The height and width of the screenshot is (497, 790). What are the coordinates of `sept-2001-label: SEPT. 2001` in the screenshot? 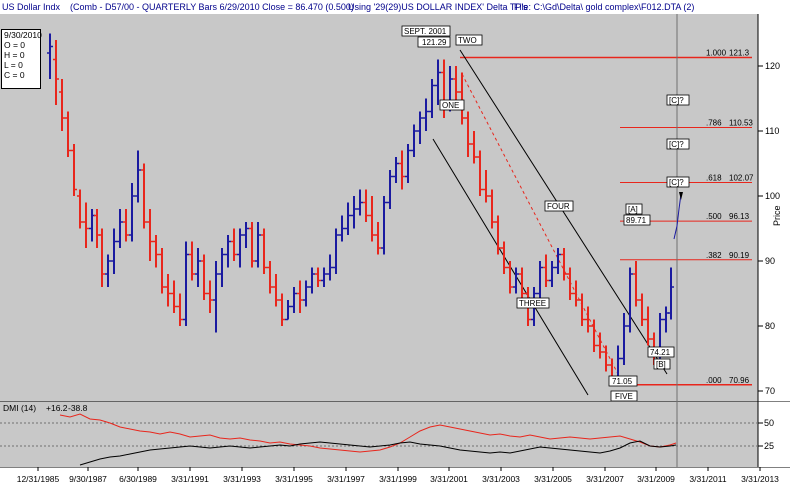 It's located at (425, 31).